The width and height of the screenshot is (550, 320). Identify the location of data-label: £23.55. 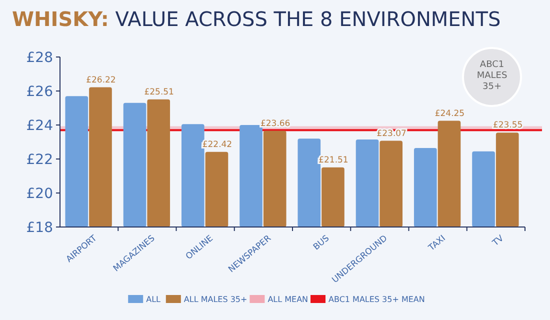
(507, 125).